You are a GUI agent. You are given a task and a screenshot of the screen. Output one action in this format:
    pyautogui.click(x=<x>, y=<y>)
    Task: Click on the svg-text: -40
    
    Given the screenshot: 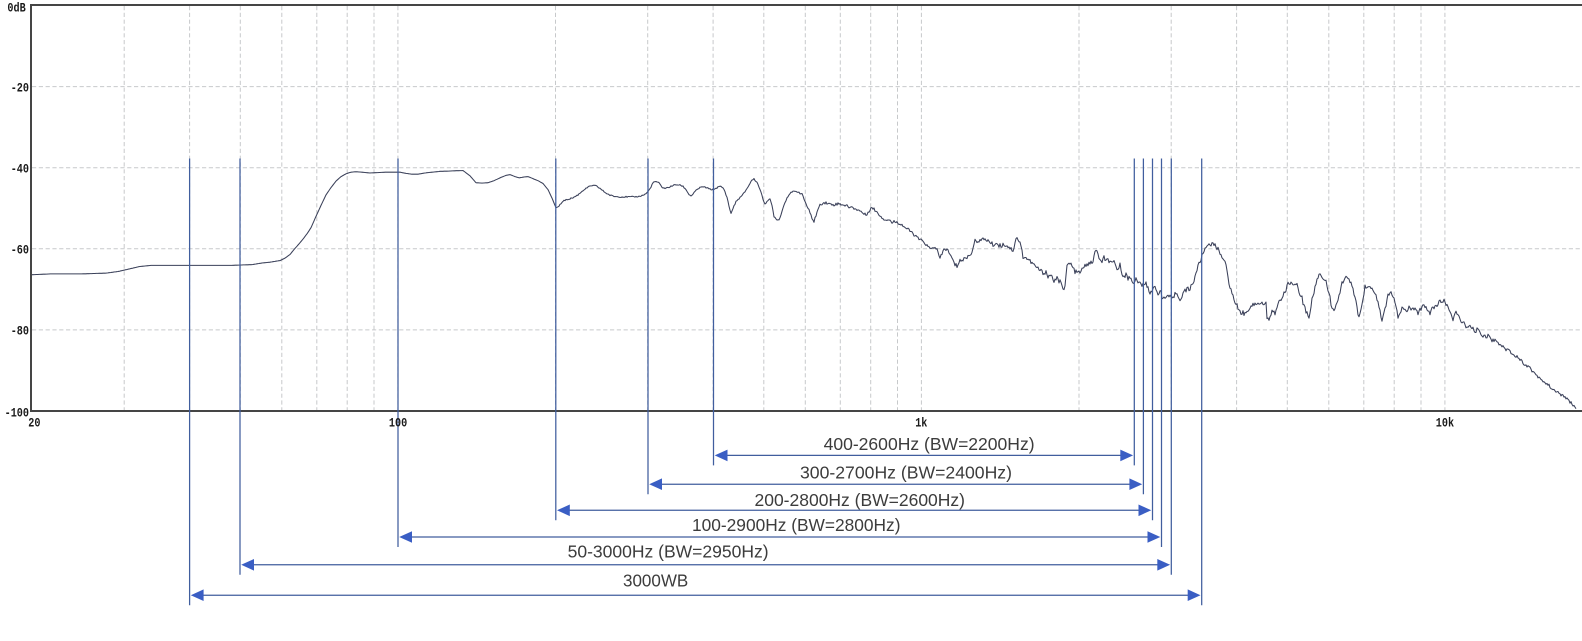 What is the action you would take?
    pyautogui.click(x=20, y=168)
    